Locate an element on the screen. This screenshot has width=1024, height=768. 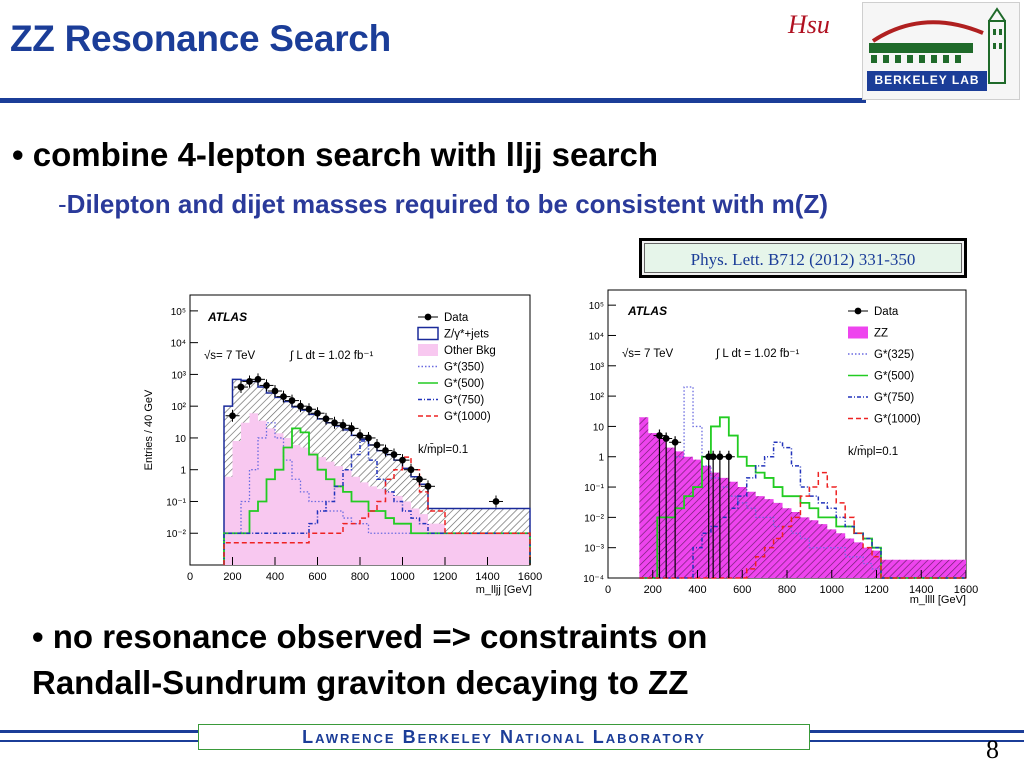
x-tick-label: 600 is located at coordinates (742, 590).